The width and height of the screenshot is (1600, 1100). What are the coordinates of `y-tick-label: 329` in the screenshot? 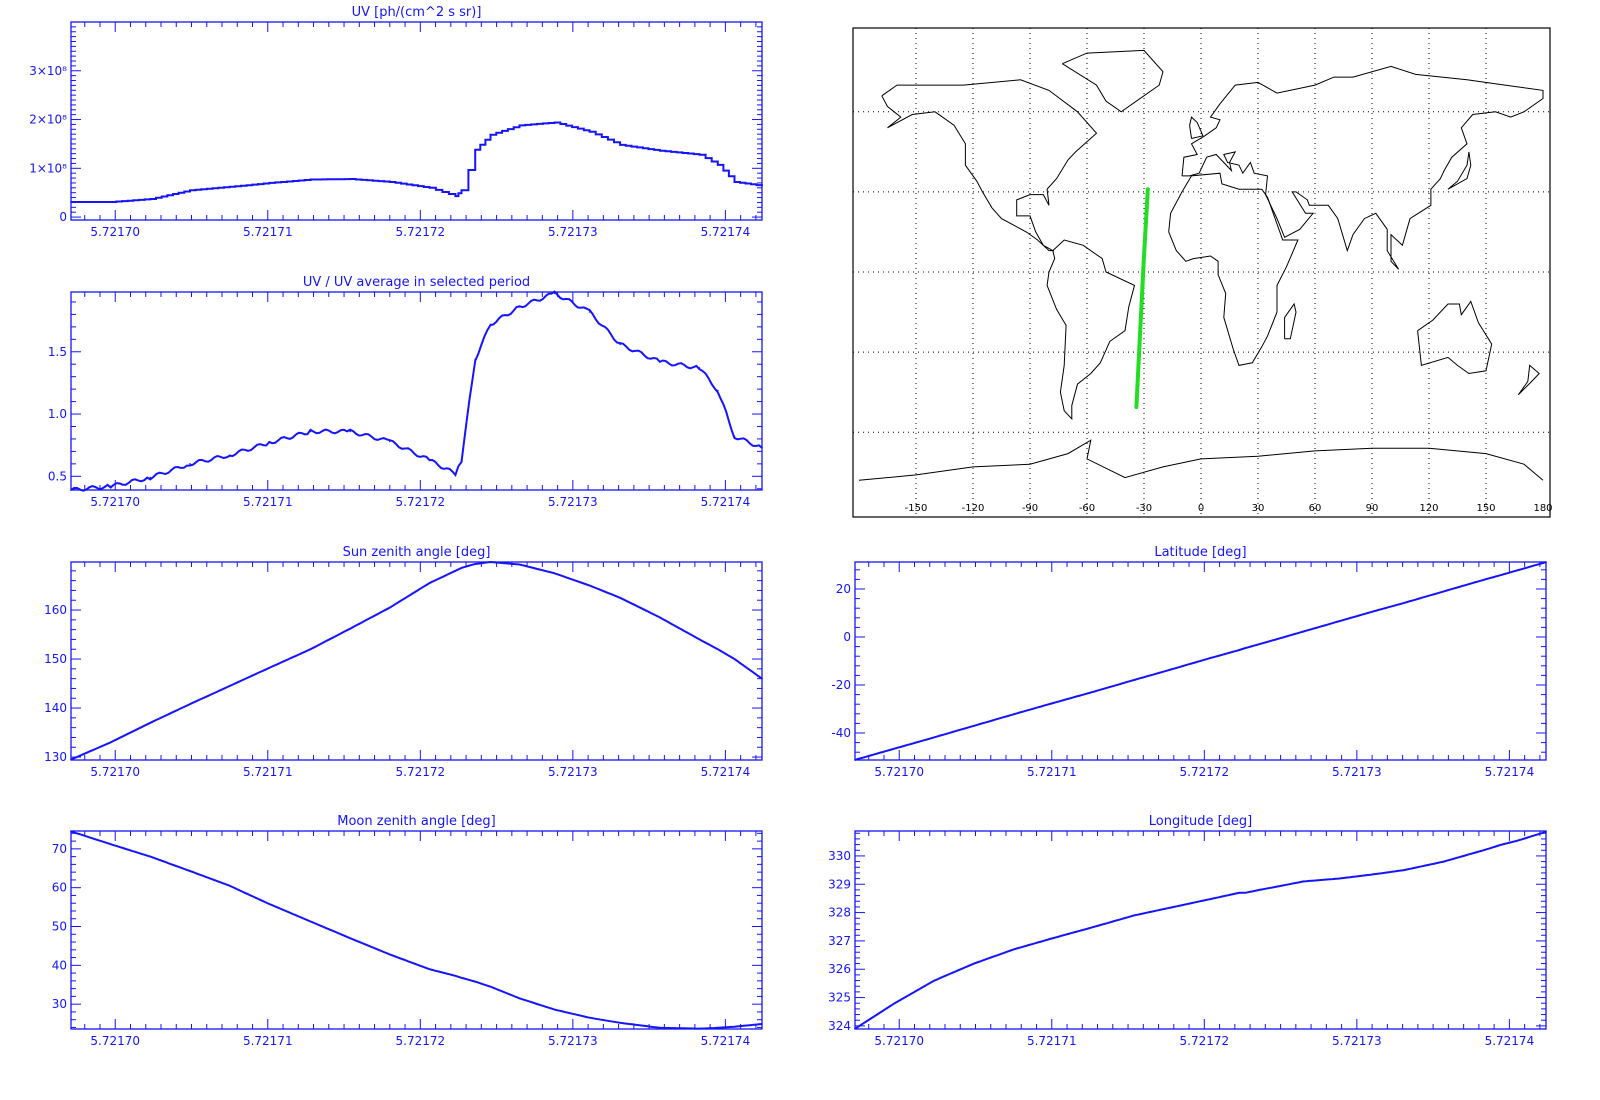 It's located at (839, 884).